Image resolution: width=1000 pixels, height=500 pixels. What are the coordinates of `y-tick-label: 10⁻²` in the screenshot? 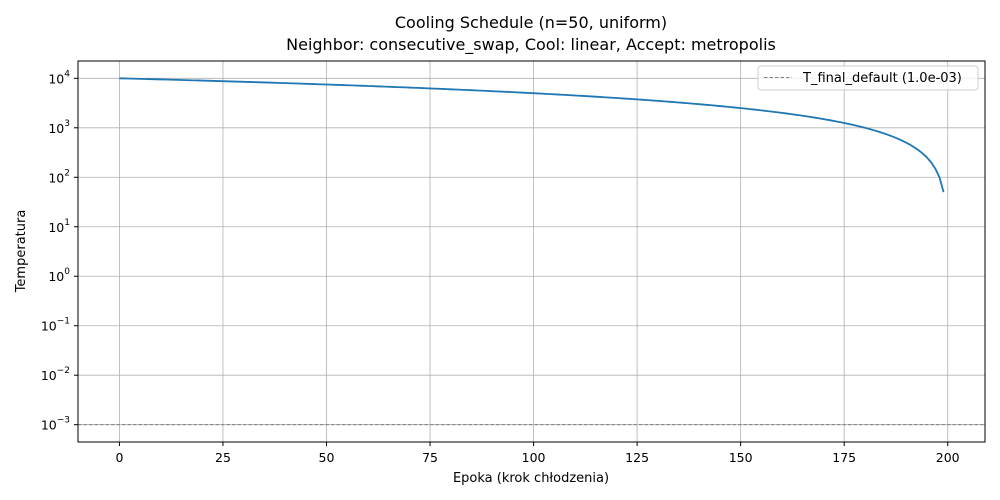 It's located at (55, 374).